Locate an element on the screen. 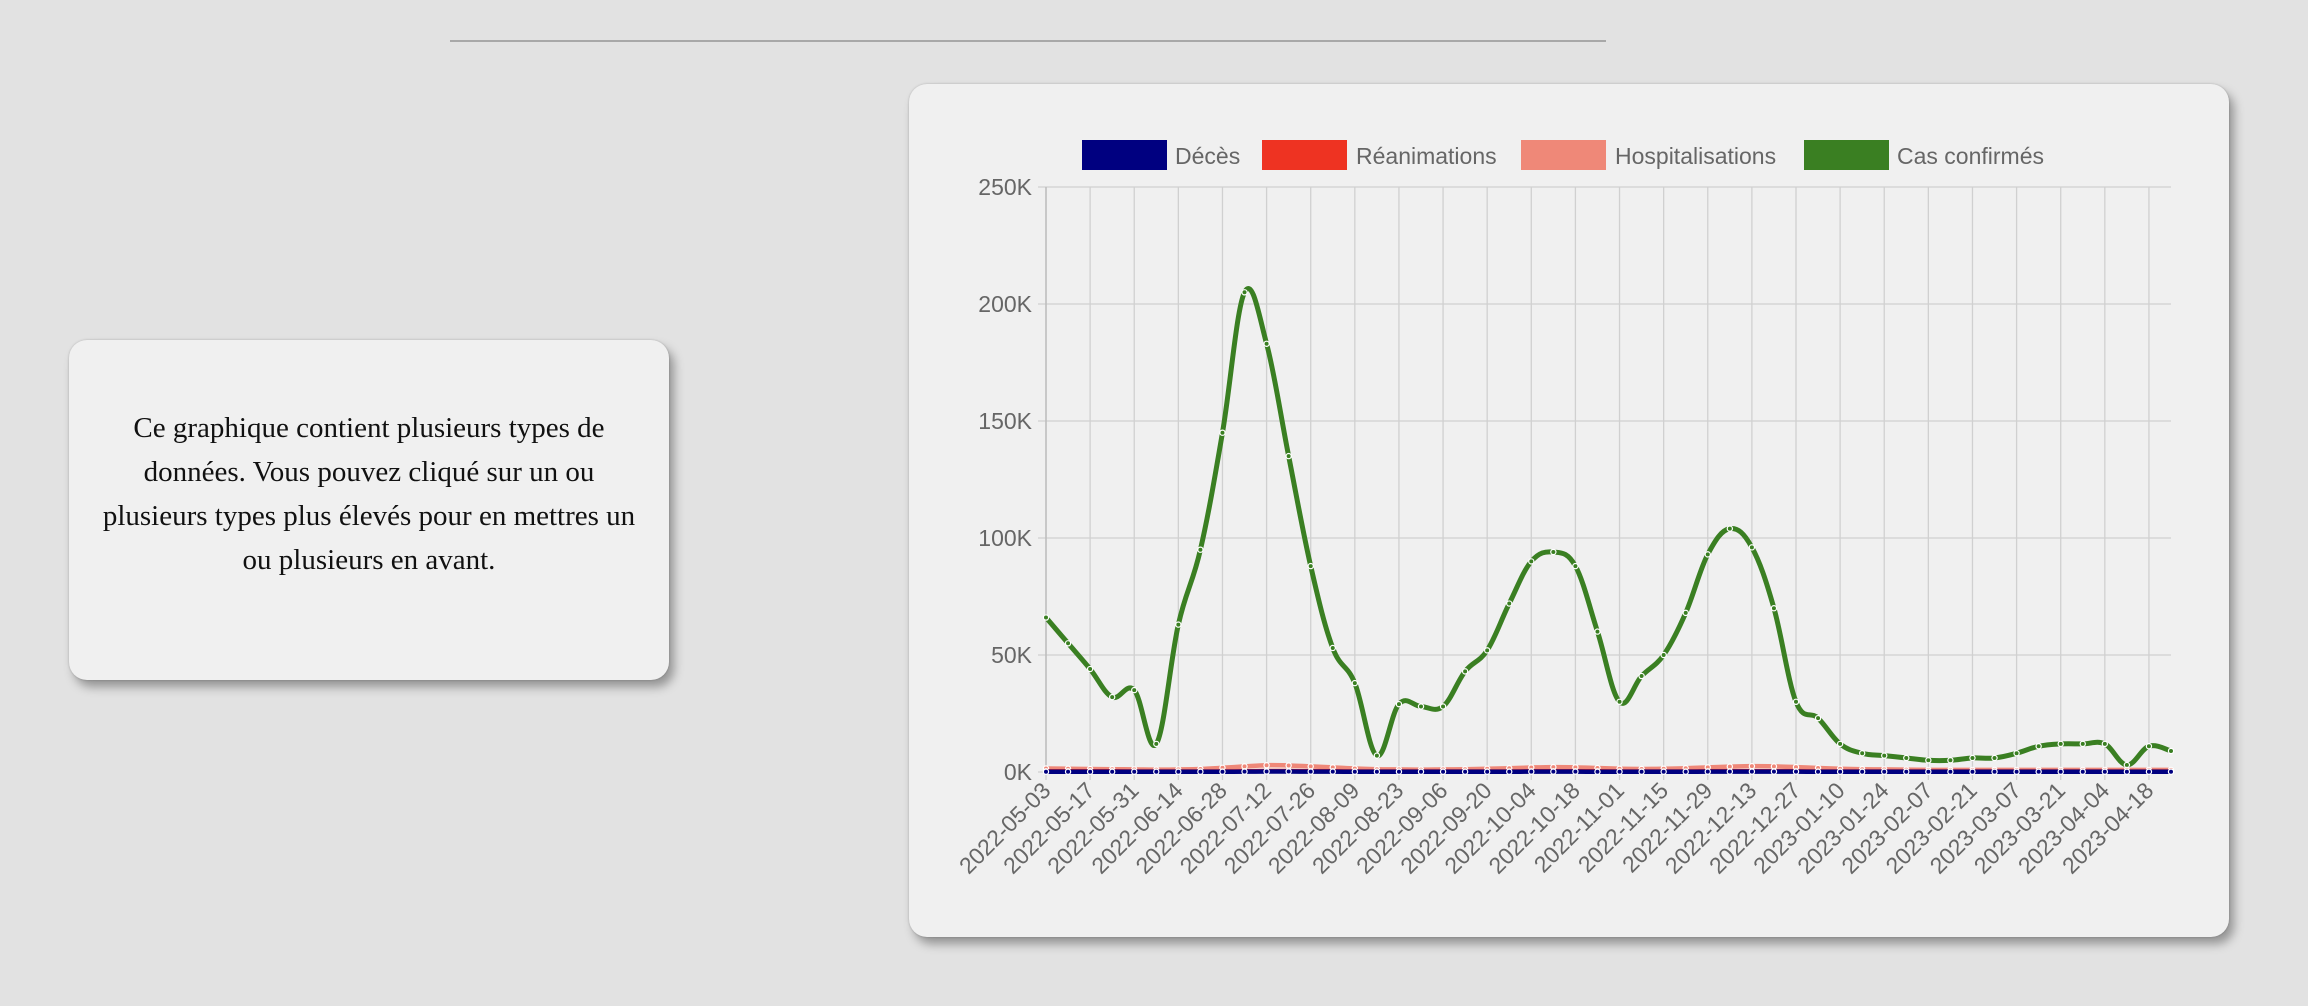 The height and width of the screenshot is (1006, 2308). legend-item-cas-confirmes: Cas confirmés is located at coordinates (1924, 155).